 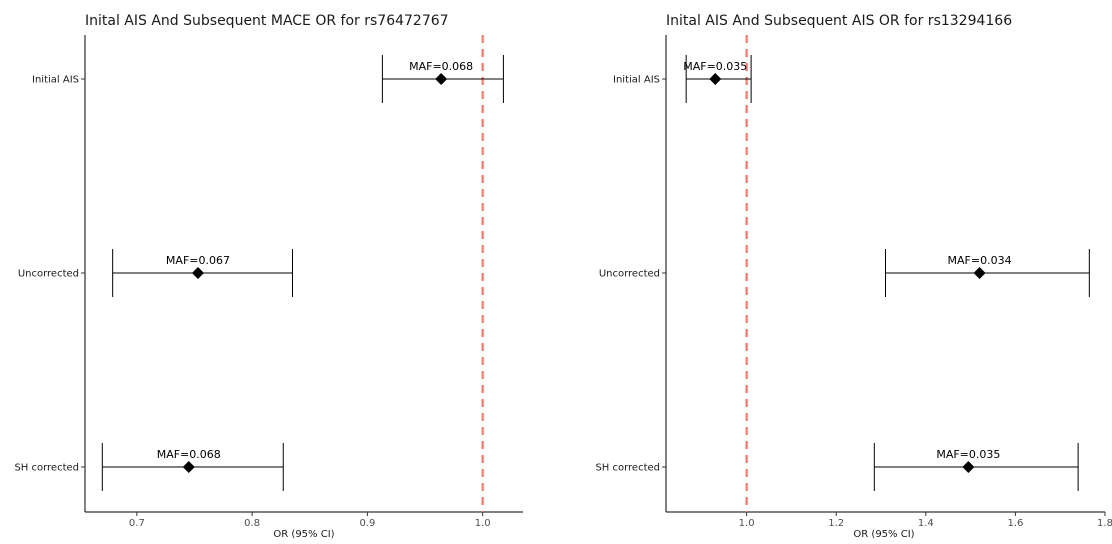 I want to click on panel-2-x-axis-label: OR (95% CI), so click(x=883, y=534).